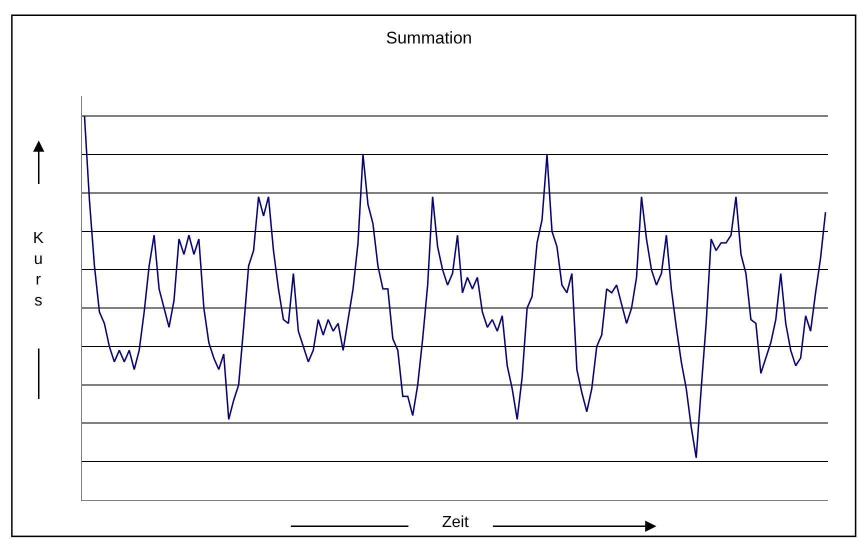 The width and height of the screenshot is (858, 539). What do you see at coordinates (38, 270) in the screenshot?
I see `y-axis-title: Kurs` at bounding box center [38, 270].